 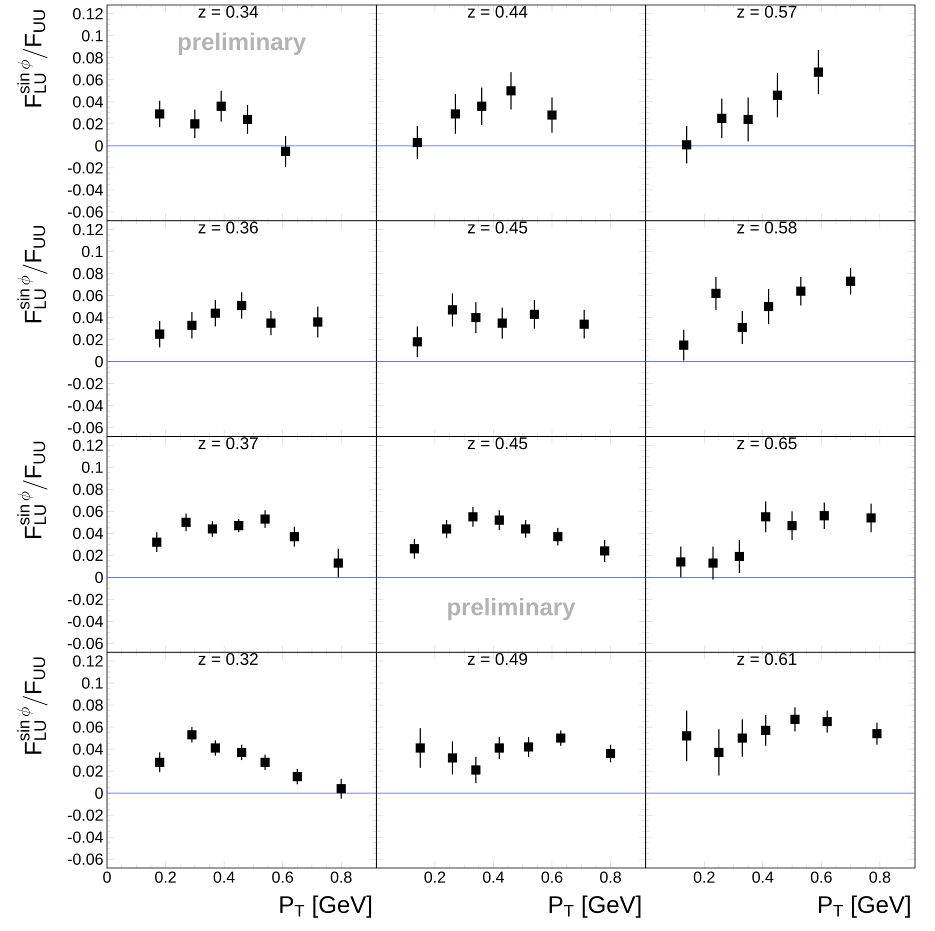 What do you see at coordinates (767, 443) in the screenshot?
I see `chart-title: z = 0.65` at bounding box center [767, 443].